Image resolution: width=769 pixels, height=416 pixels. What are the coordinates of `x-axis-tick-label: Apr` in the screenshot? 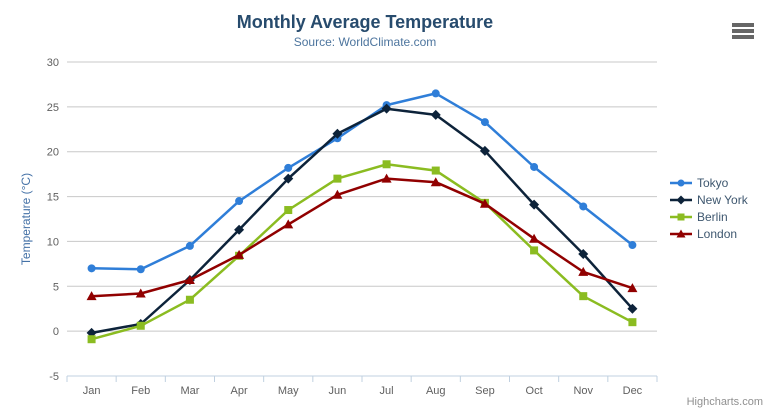 It's located at (239, 391).